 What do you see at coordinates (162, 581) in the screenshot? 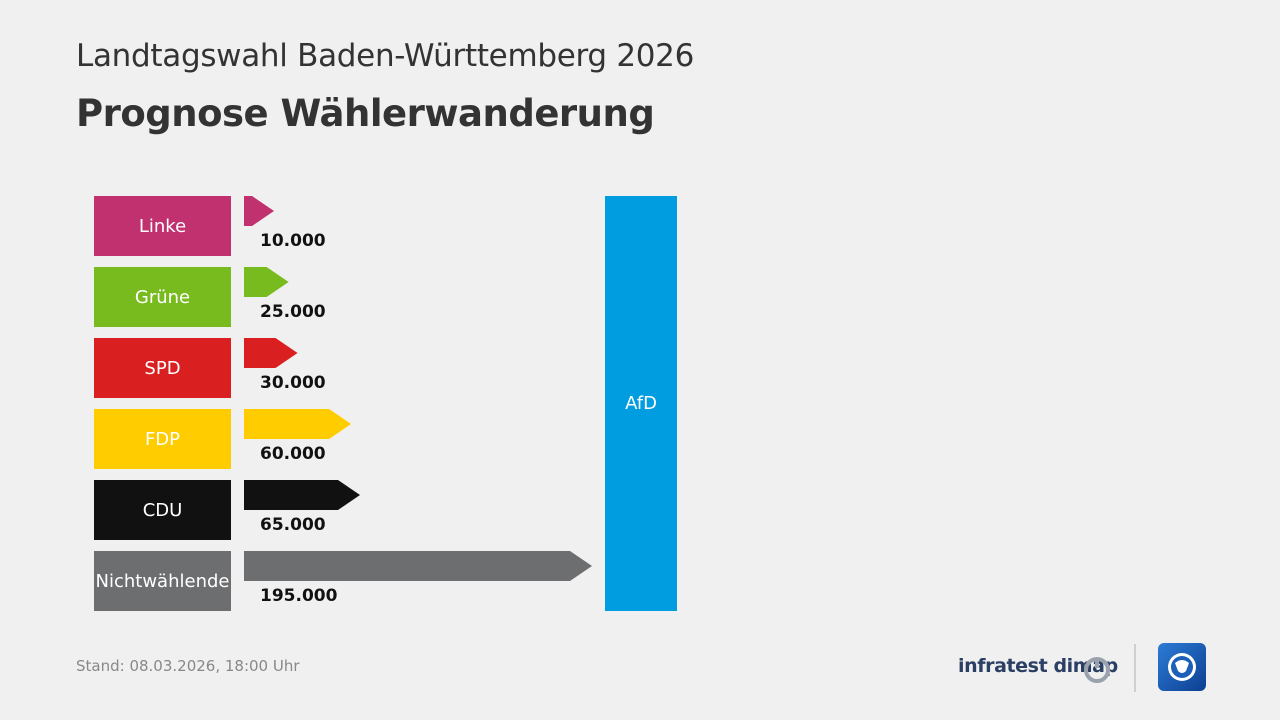
I see `party-label-nichtw-hlende: Nichtwählende` at bounding box center [162, 581].